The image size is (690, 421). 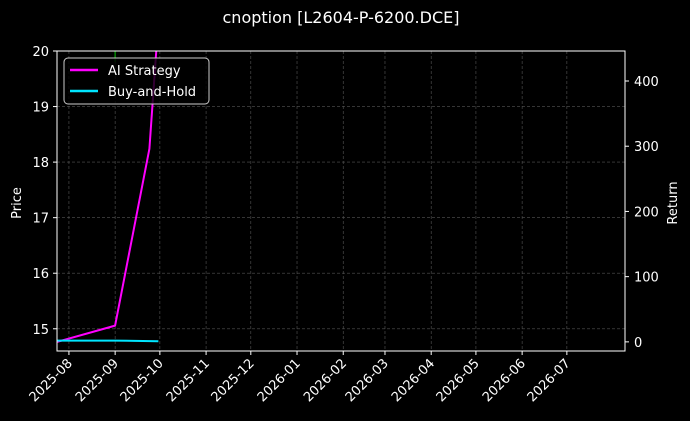 I want to click on left-y-tick-label: 15, so click(x=40, y=330).